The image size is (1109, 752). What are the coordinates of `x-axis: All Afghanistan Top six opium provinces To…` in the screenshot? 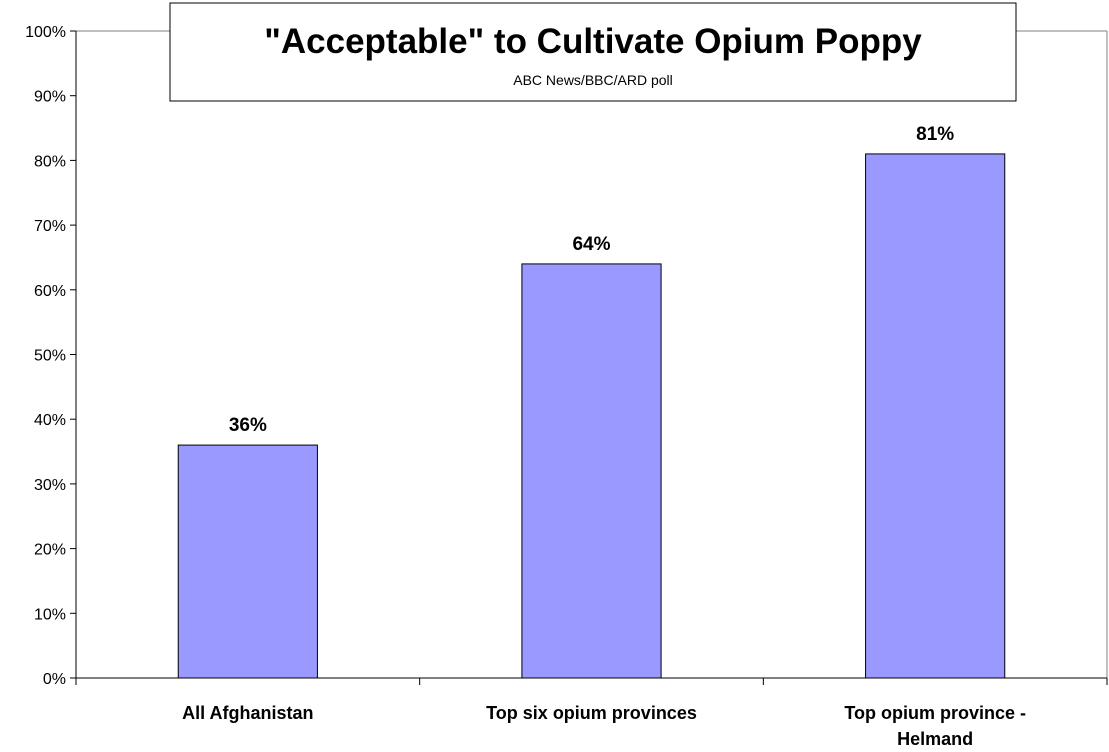 It's located at (591, 713).